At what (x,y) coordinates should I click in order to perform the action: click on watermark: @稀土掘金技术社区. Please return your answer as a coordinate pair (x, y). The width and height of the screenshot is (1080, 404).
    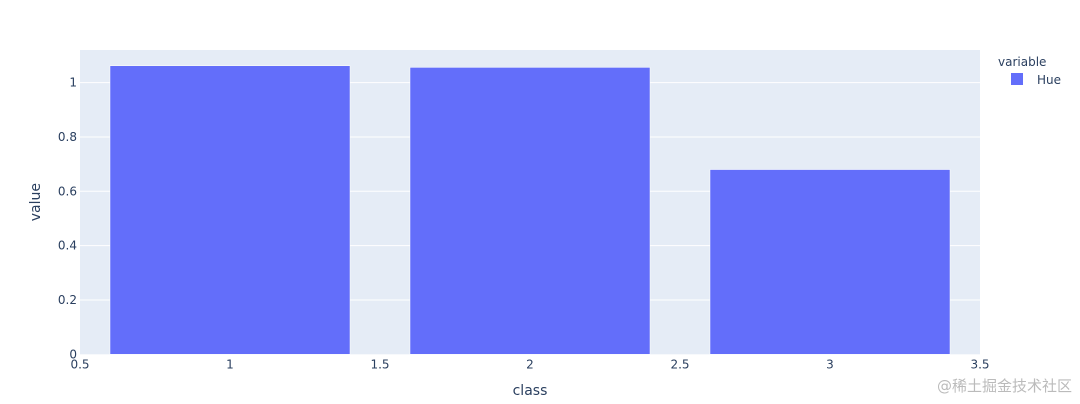
    Looking at the image, I should click on (1004, 386).